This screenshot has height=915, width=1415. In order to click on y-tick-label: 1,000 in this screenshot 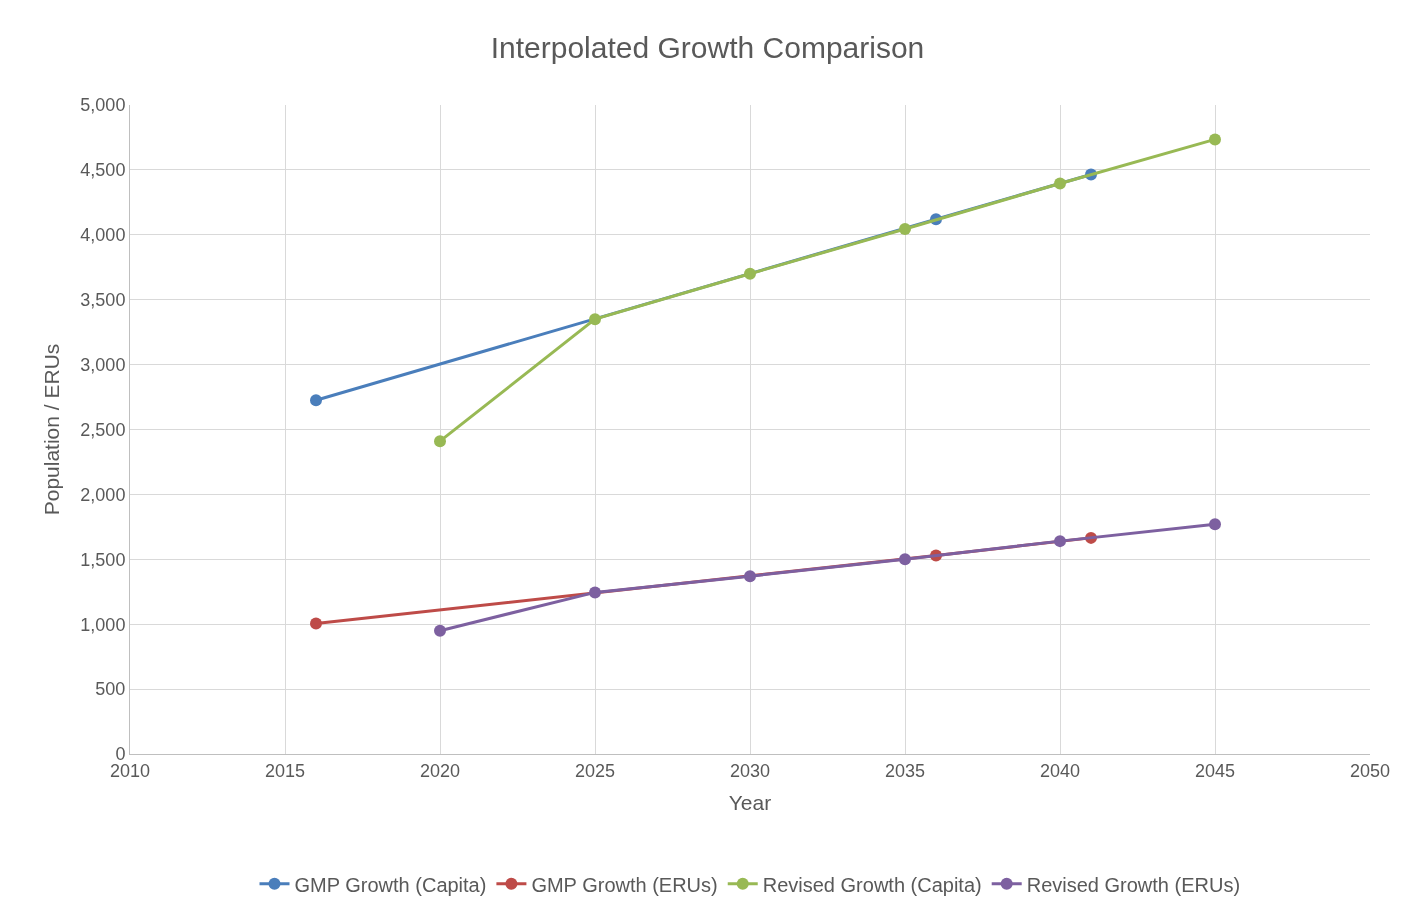, I will do `click(103, 624)`.